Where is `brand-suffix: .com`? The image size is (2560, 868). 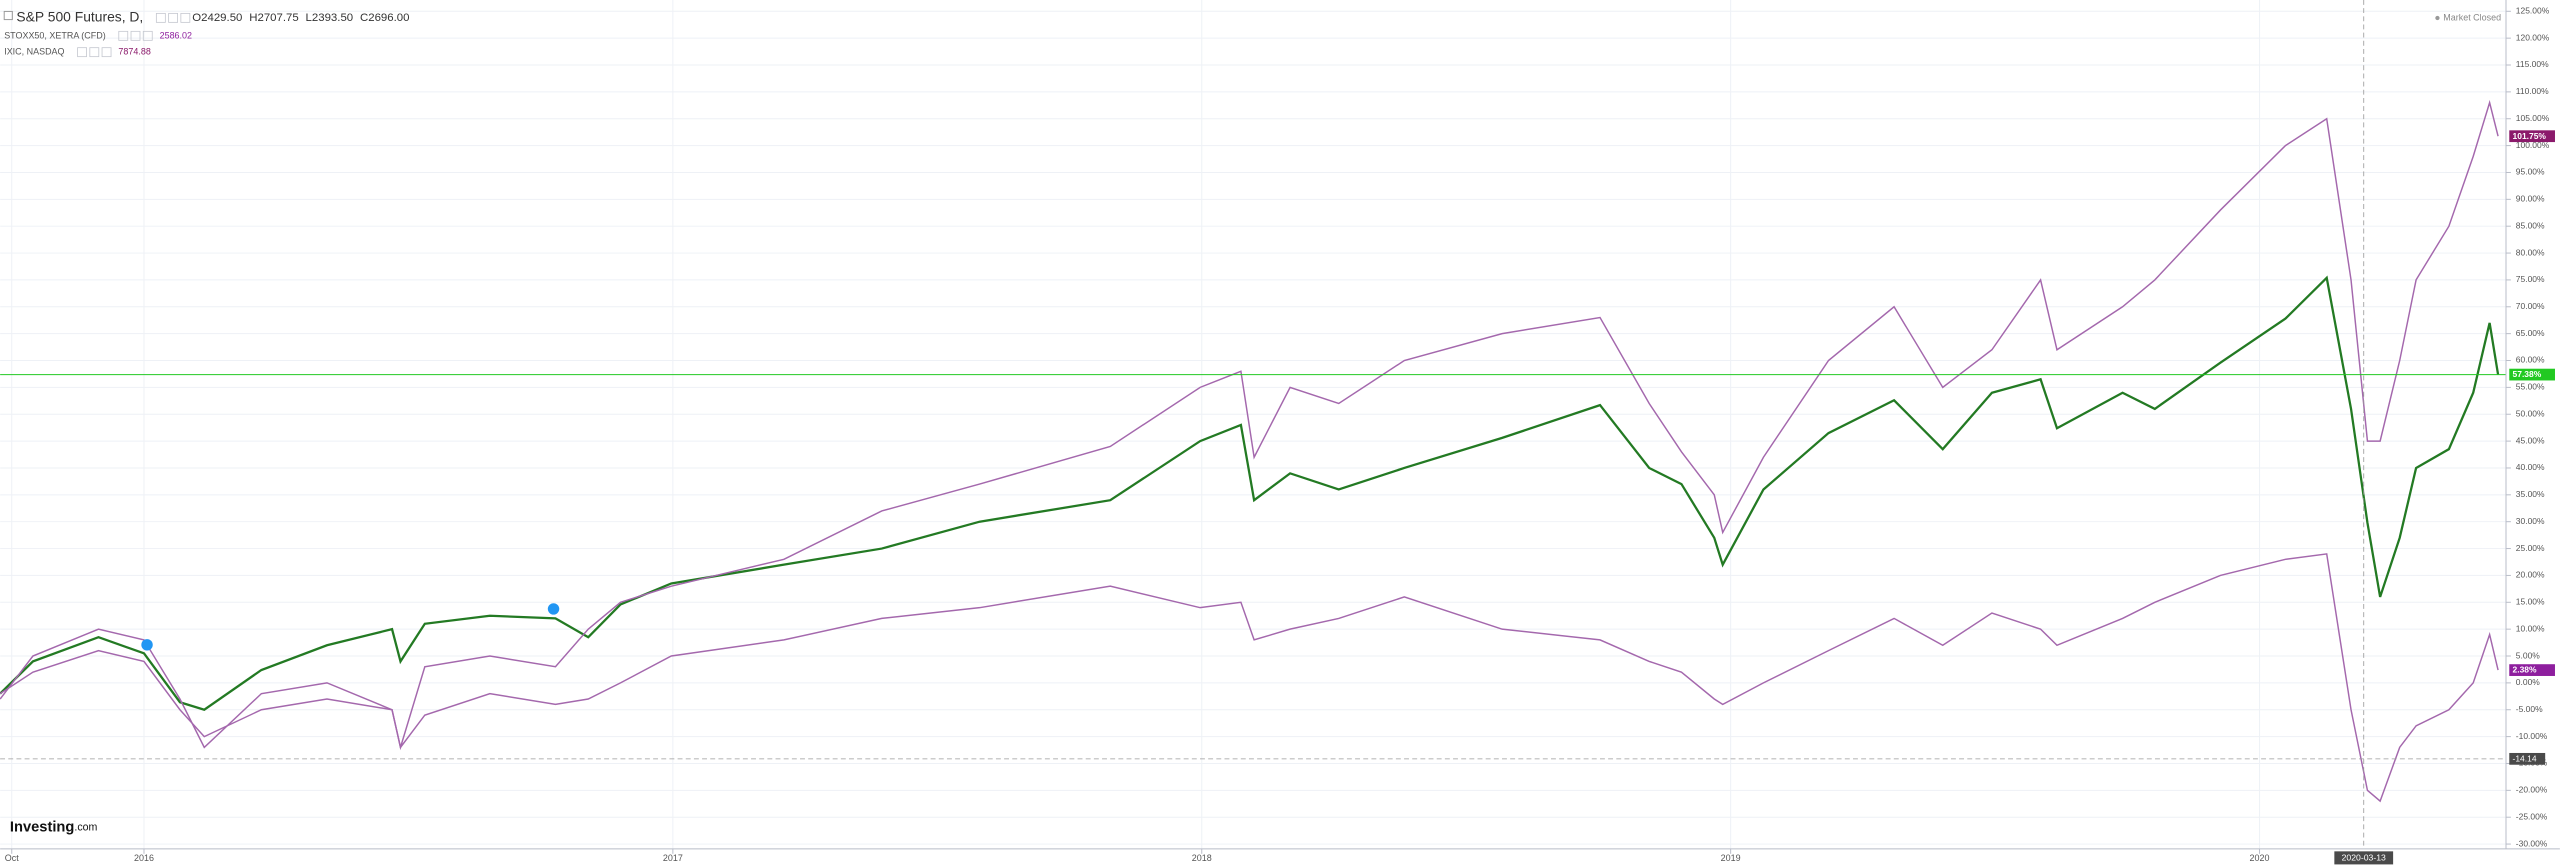
brand-suffix: .com is located at coordinates (85, 827).